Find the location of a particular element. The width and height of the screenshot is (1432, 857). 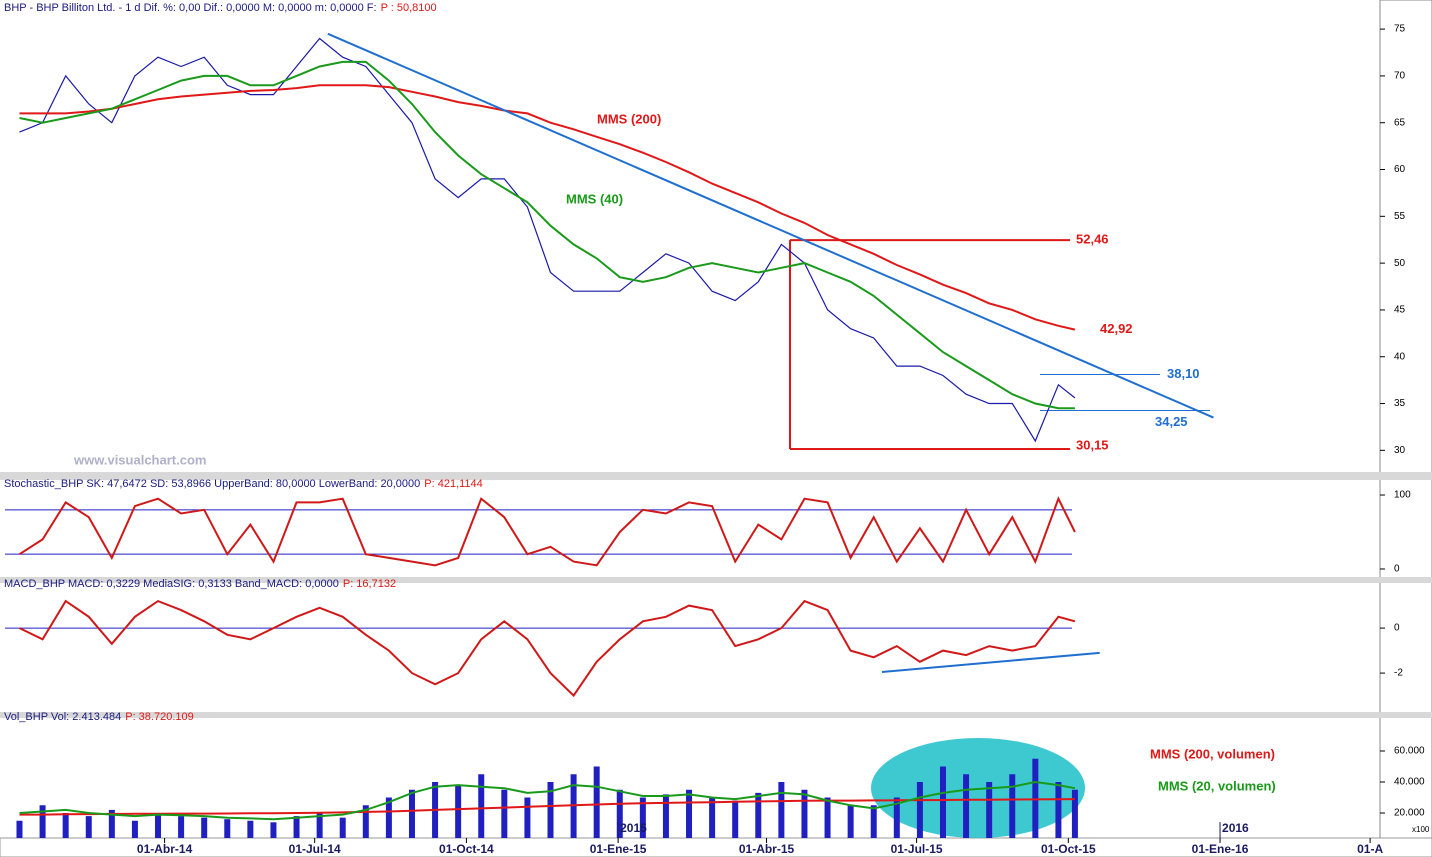

trend-line is located at coordinates (990, 662).